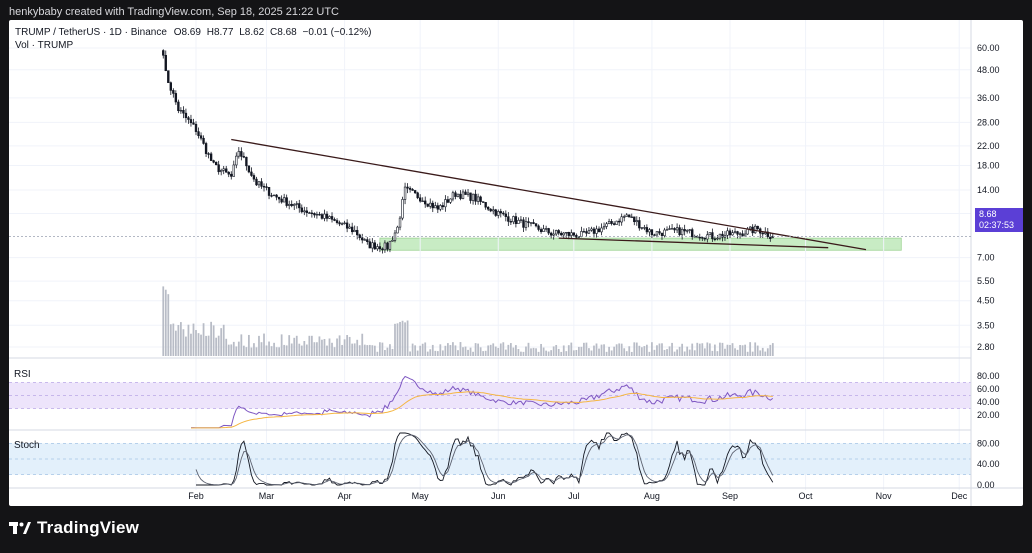 This screenshot has width=1032, height=553. I want to click on trendline-resistance, so click(549, 194).